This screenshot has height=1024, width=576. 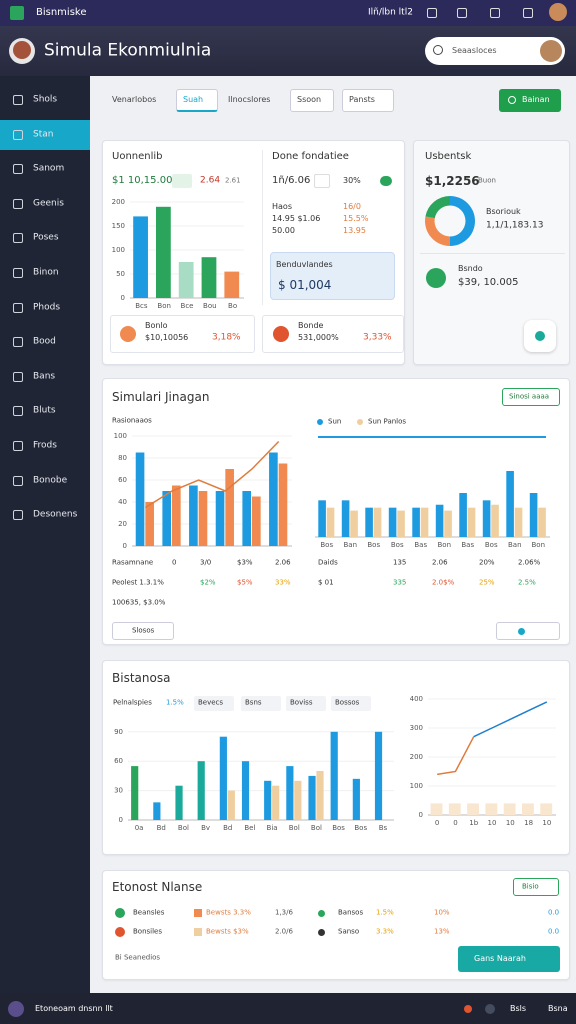 I want to click on foot-label: Bonde, so click(x=311, y=325).